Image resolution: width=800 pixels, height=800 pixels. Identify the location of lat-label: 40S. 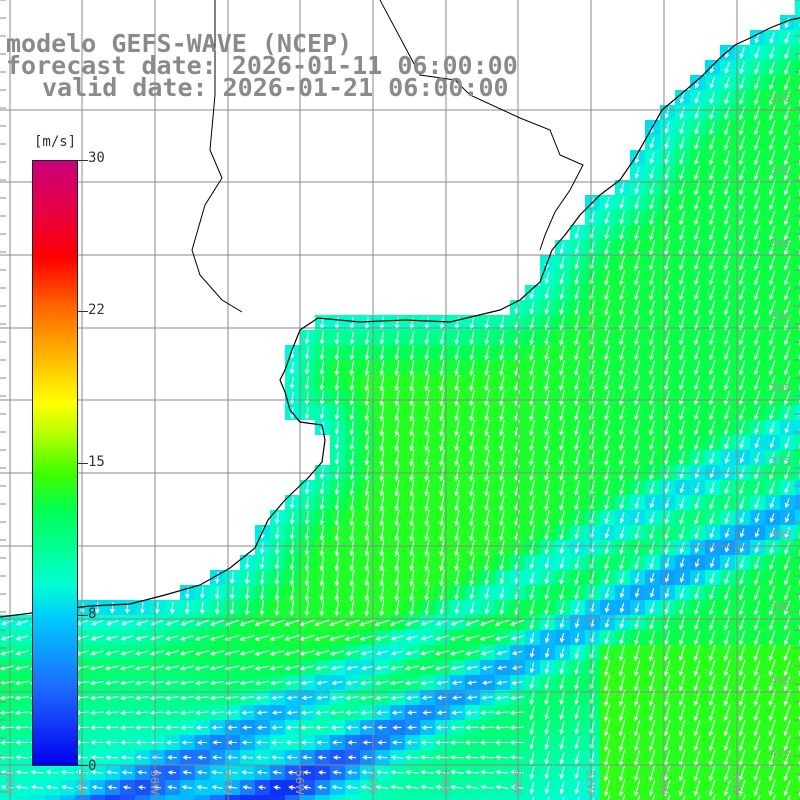
(780, 680).